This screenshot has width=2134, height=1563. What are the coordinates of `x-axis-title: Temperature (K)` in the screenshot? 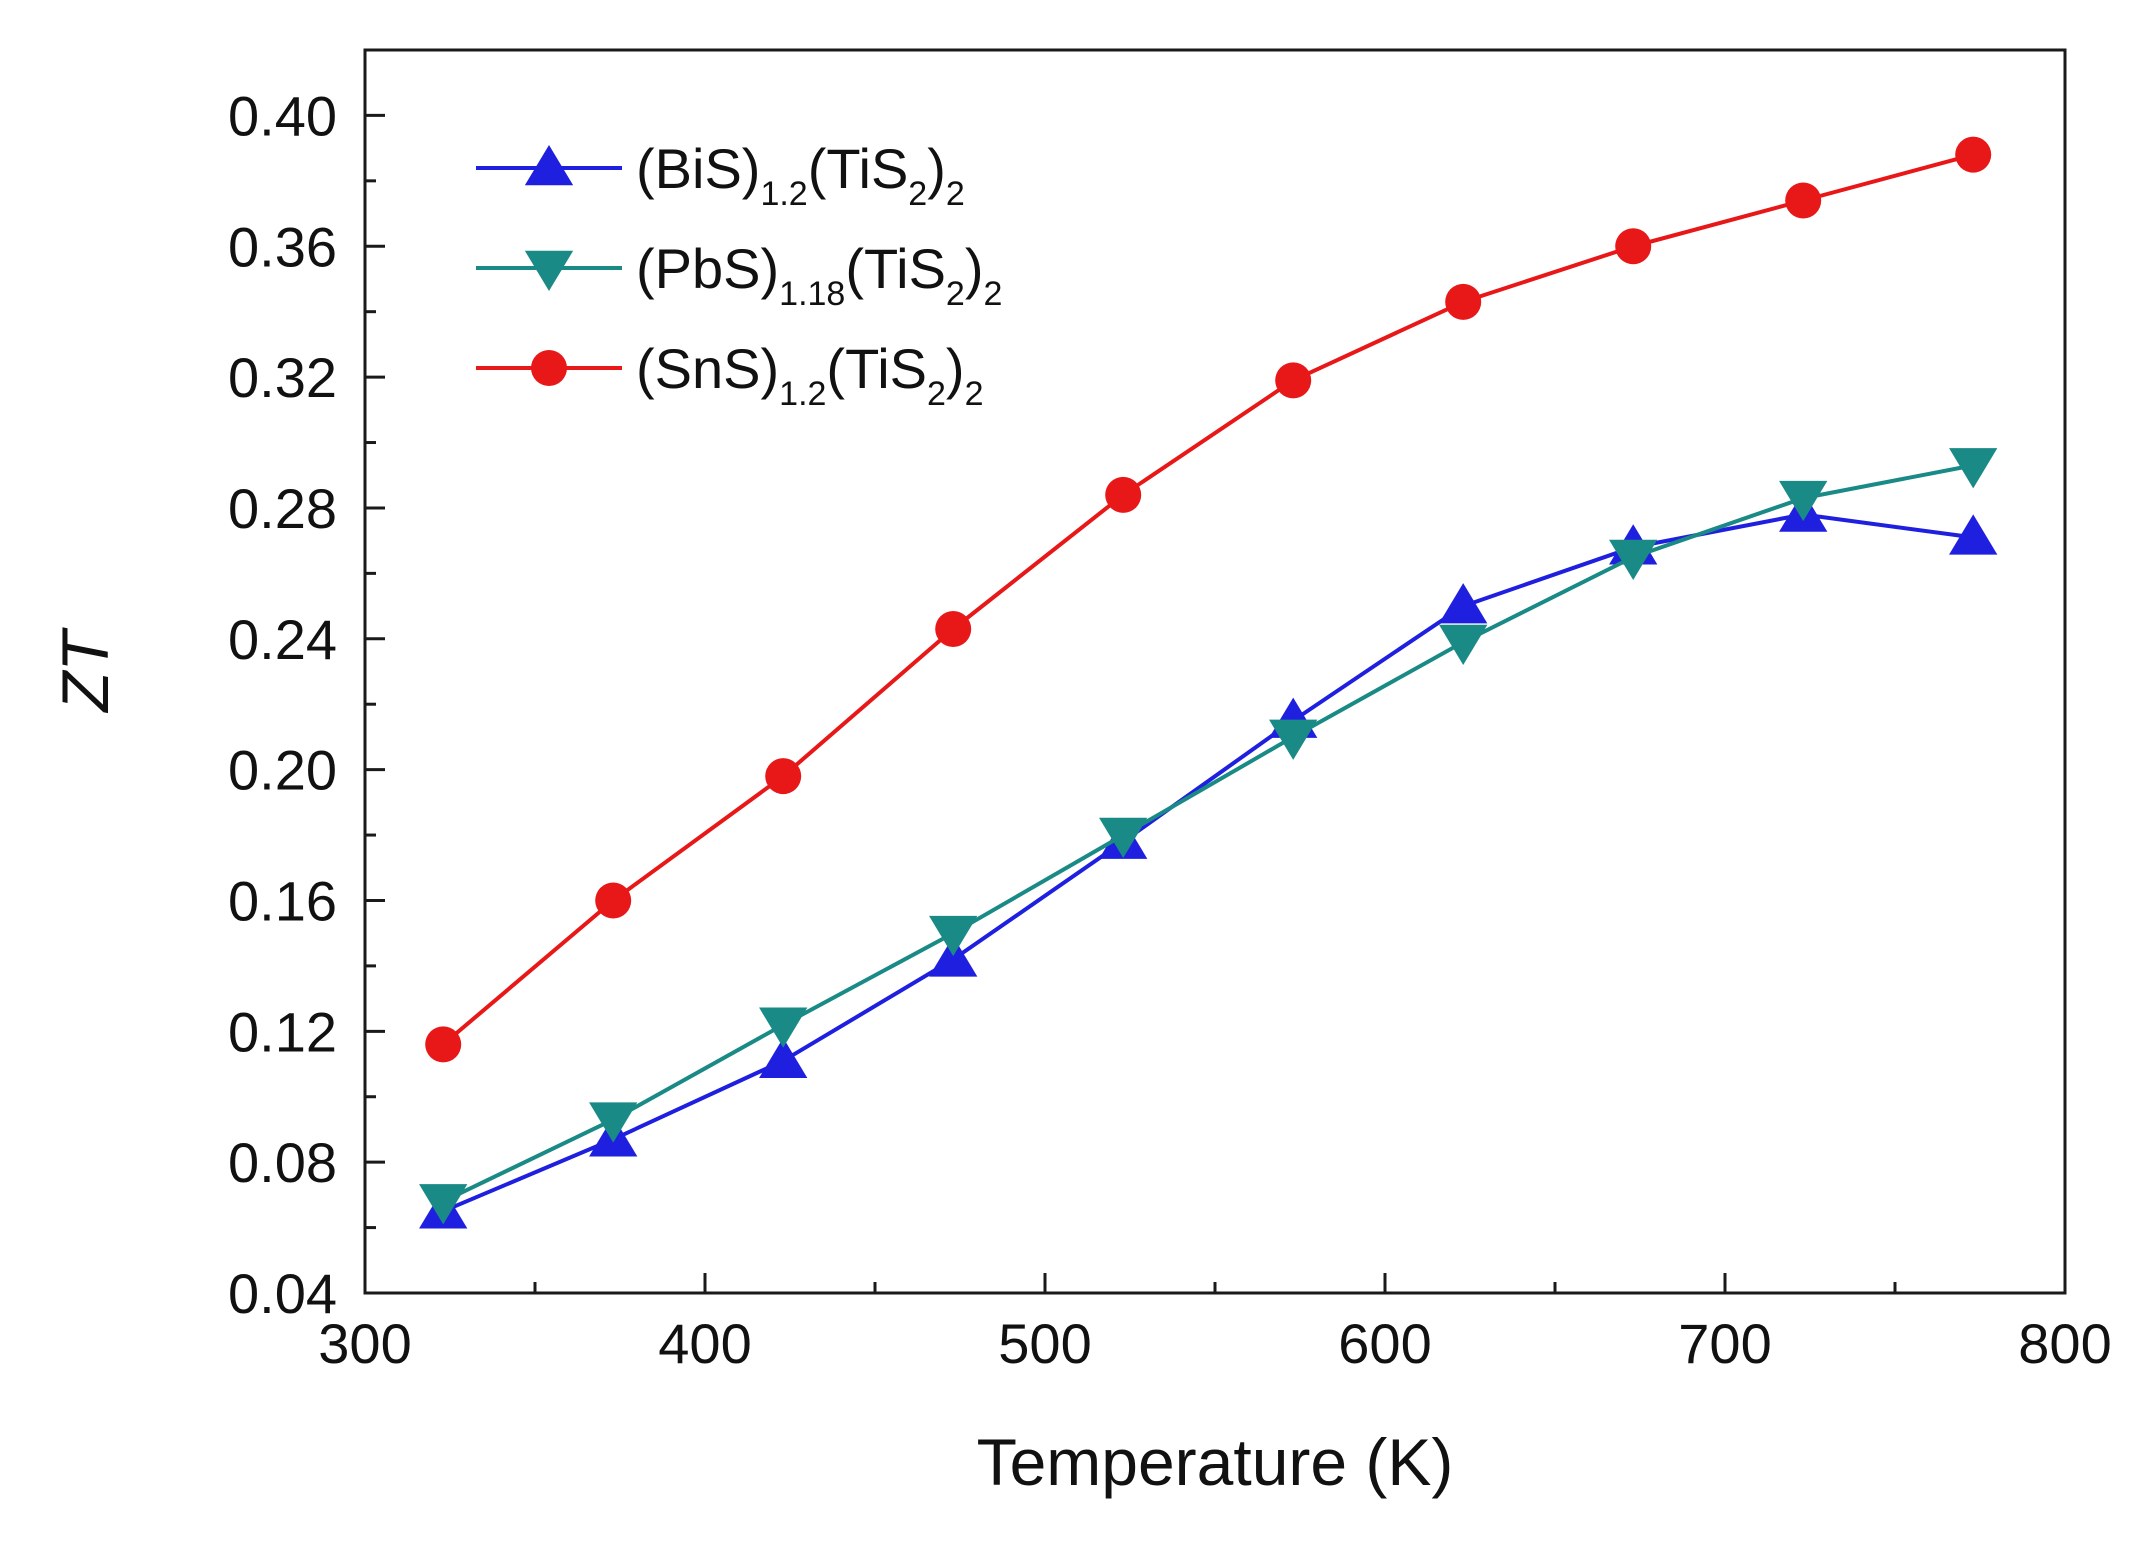 It's located at (1215, 1462).